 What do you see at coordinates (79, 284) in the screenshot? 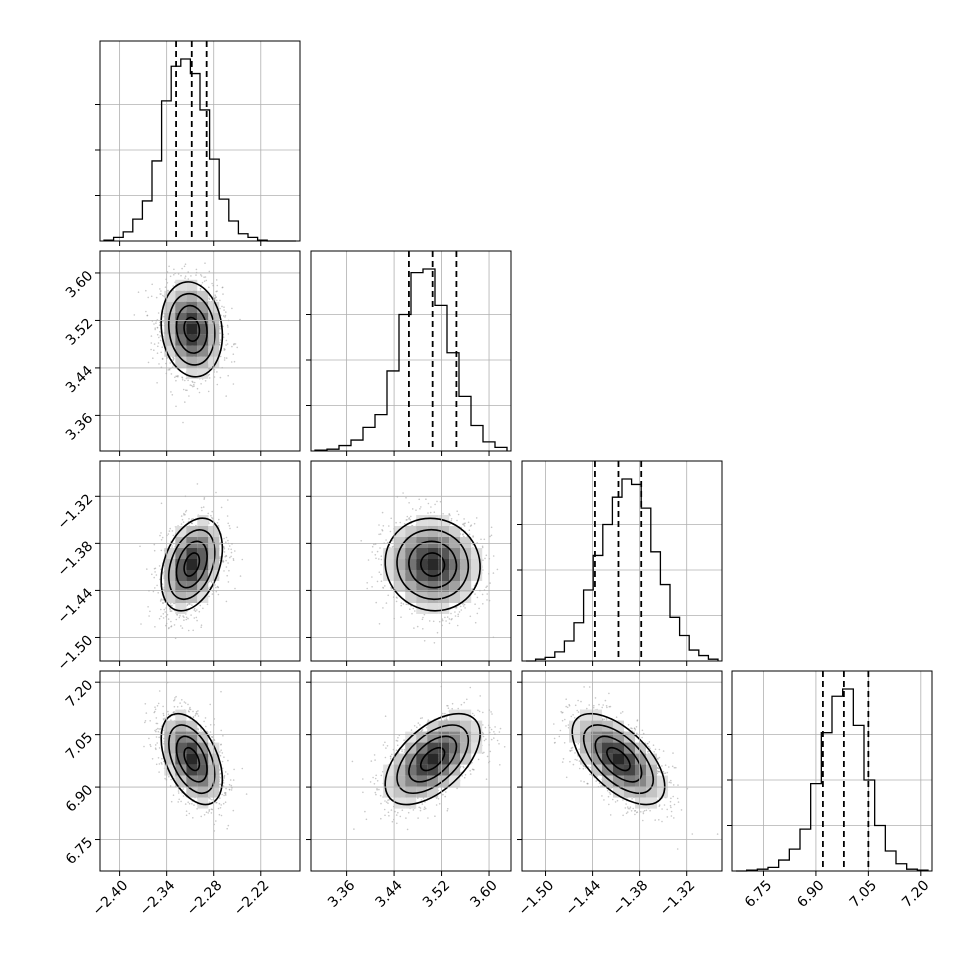
I see `y-tick-label: 3.60` at bounding box center [79, 284].